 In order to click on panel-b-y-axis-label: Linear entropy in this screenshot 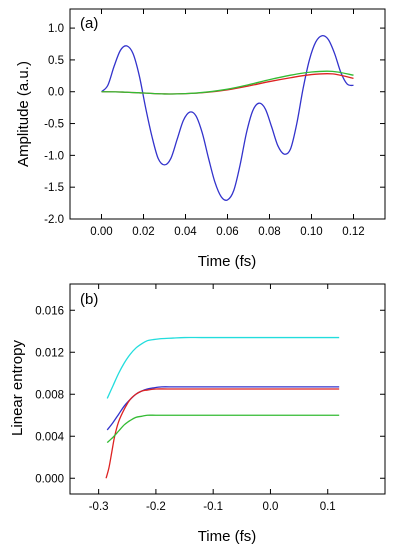, I will do `click(17, 388)`.